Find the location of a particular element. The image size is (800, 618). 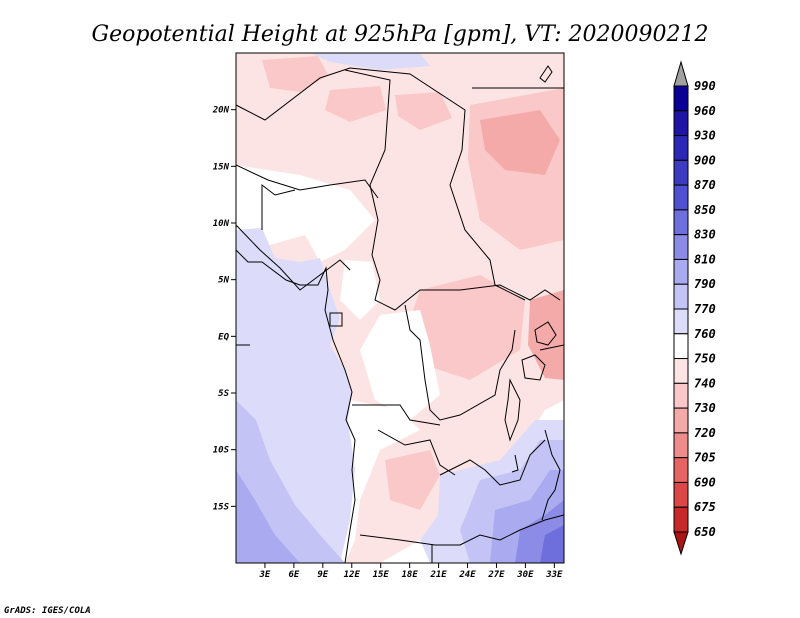

footer-credit: GrADS: IGES/COLA is located at coordinates (47, 611).